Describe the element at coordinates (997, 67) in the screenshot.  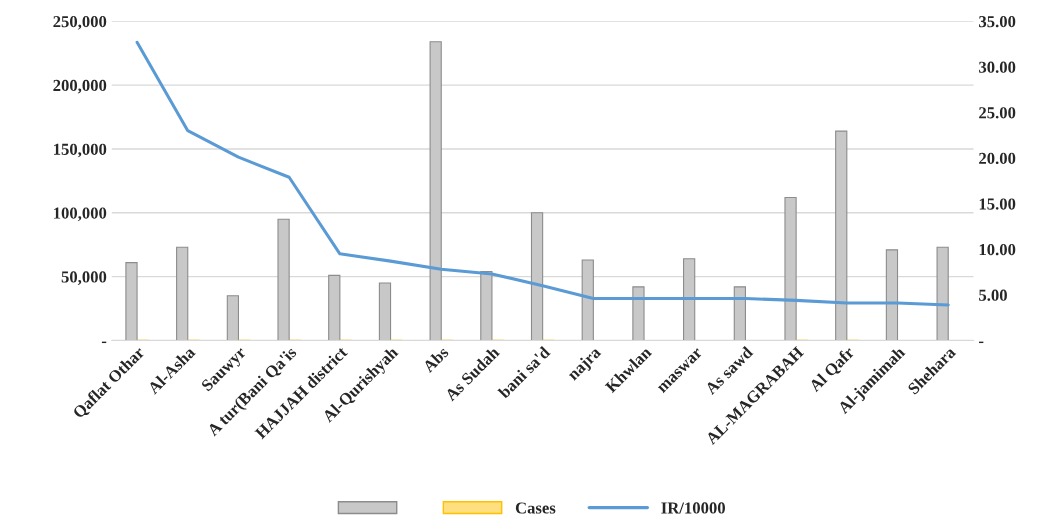
I see `y2-tick-label: 30.00` at that location.